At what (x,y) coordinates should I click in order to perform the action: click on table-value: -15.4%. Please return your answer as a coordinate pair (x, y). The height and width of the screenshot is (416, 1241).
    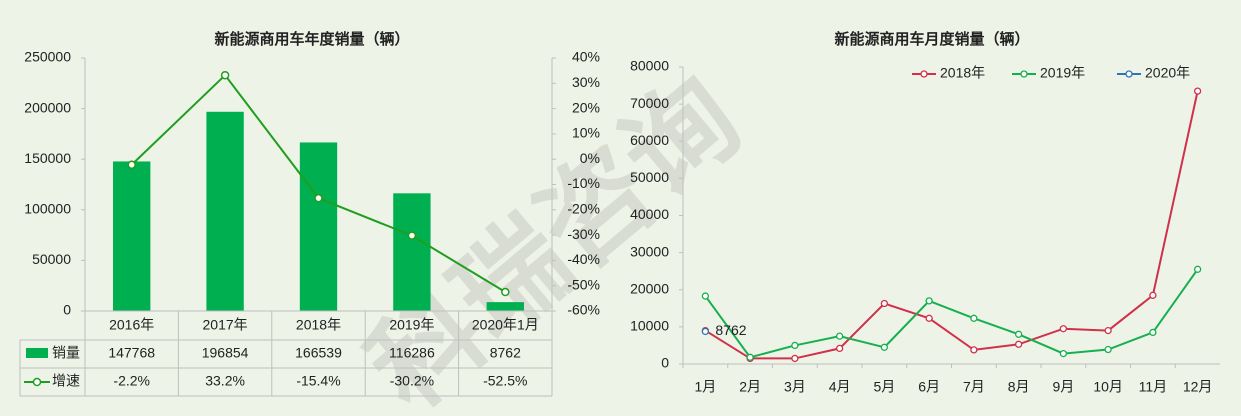
    Looking at the image, I should click on (318, 381).